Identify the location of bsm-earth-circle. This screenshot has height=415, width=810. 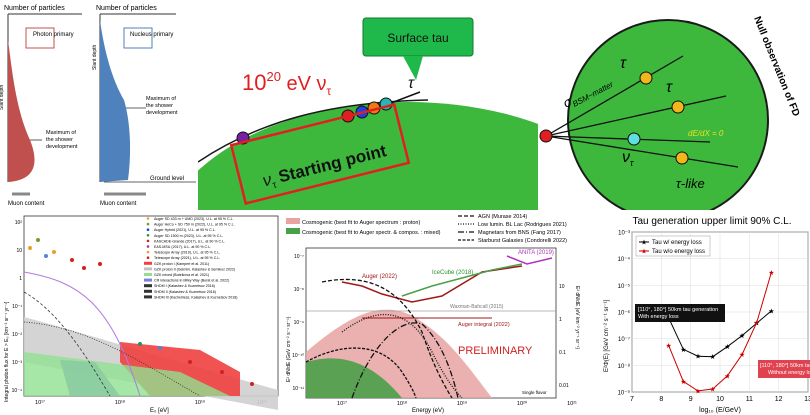
(668, 114).